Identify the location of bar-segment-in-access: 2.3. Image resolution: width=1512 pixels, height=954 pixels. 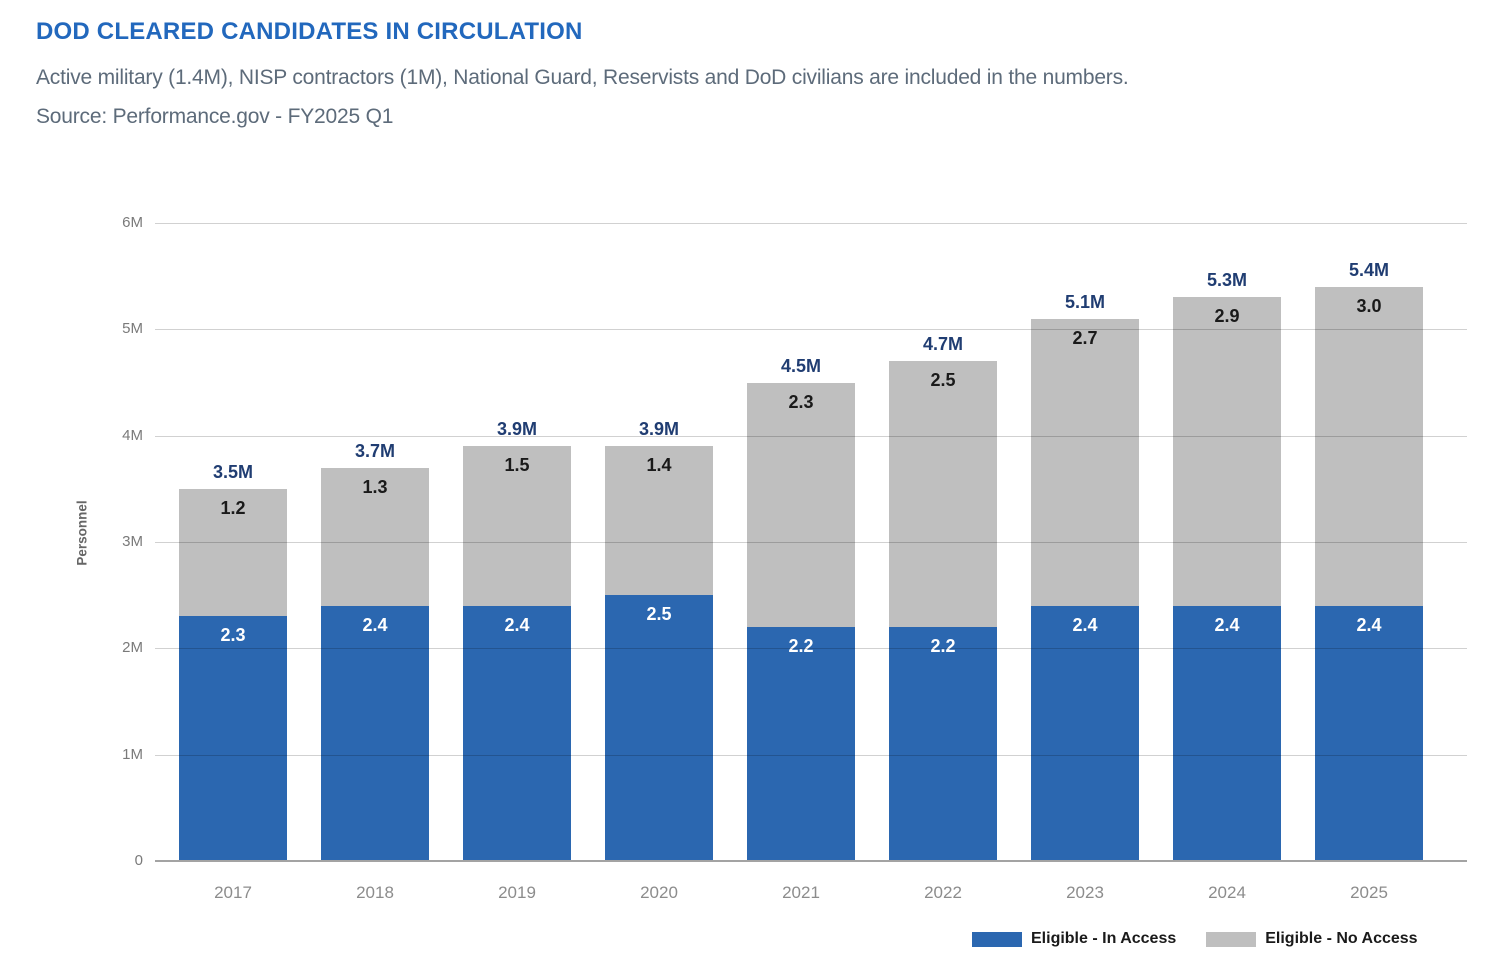
(233, 738).